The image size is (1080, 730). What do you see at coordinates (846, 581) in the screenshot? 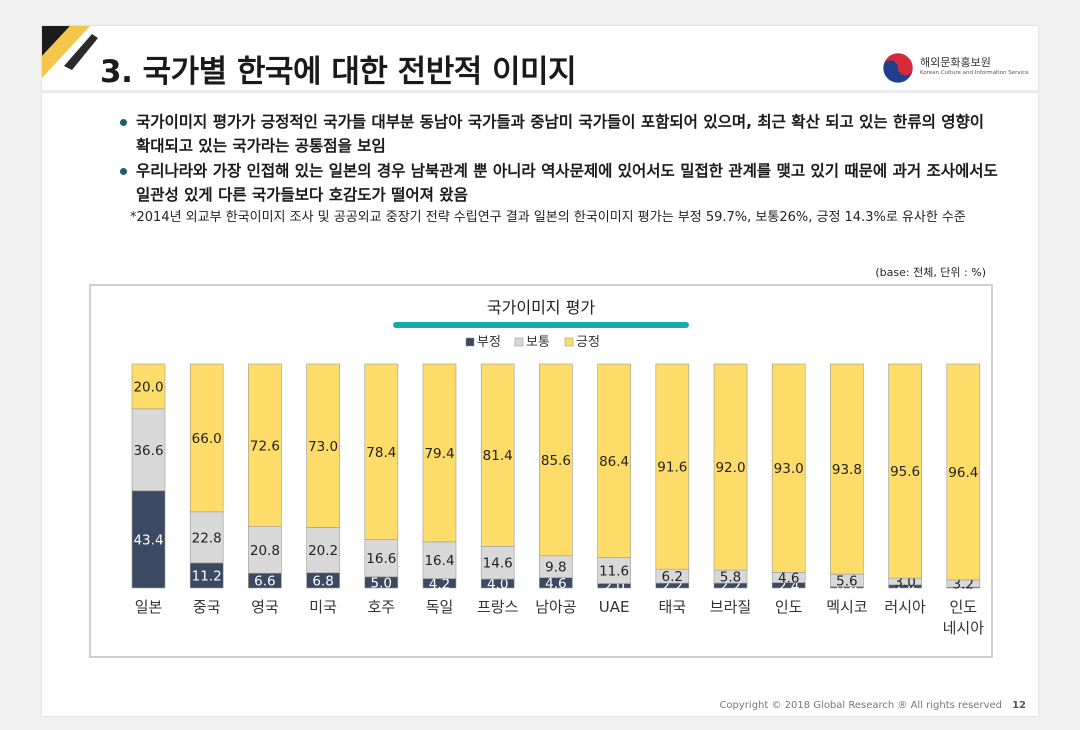
I see `data-label: 5.6` at bounding box center [846, 581].